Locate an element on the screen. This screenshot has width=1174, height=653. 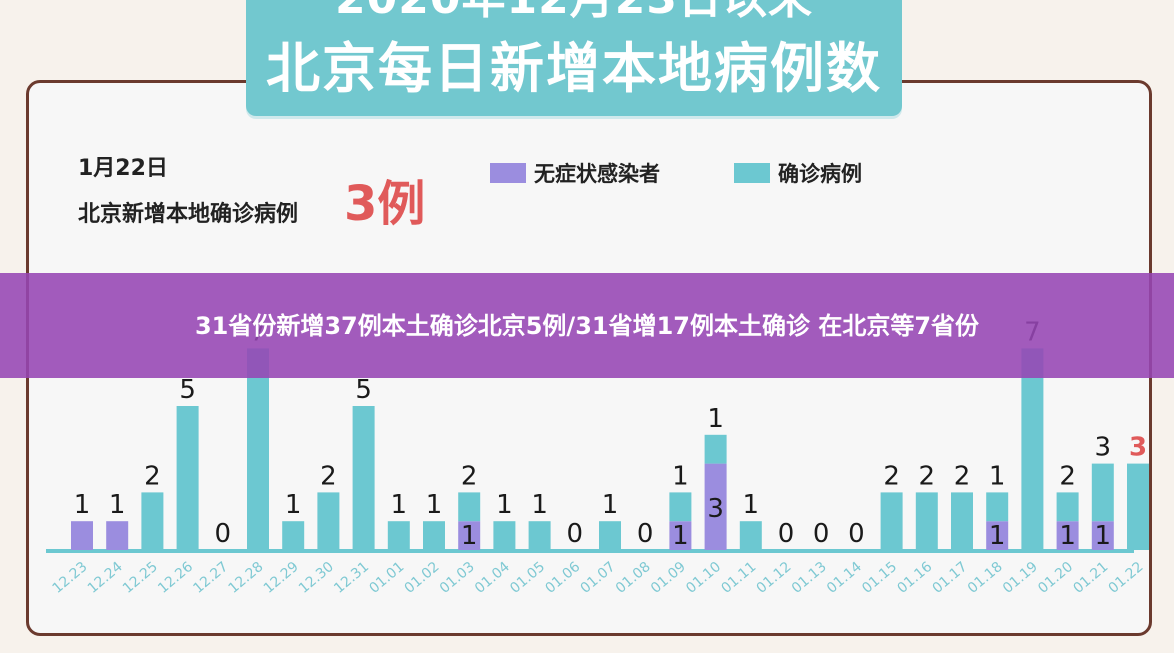
x-tick-label: 01.07 is located at coordinates (598, 578).